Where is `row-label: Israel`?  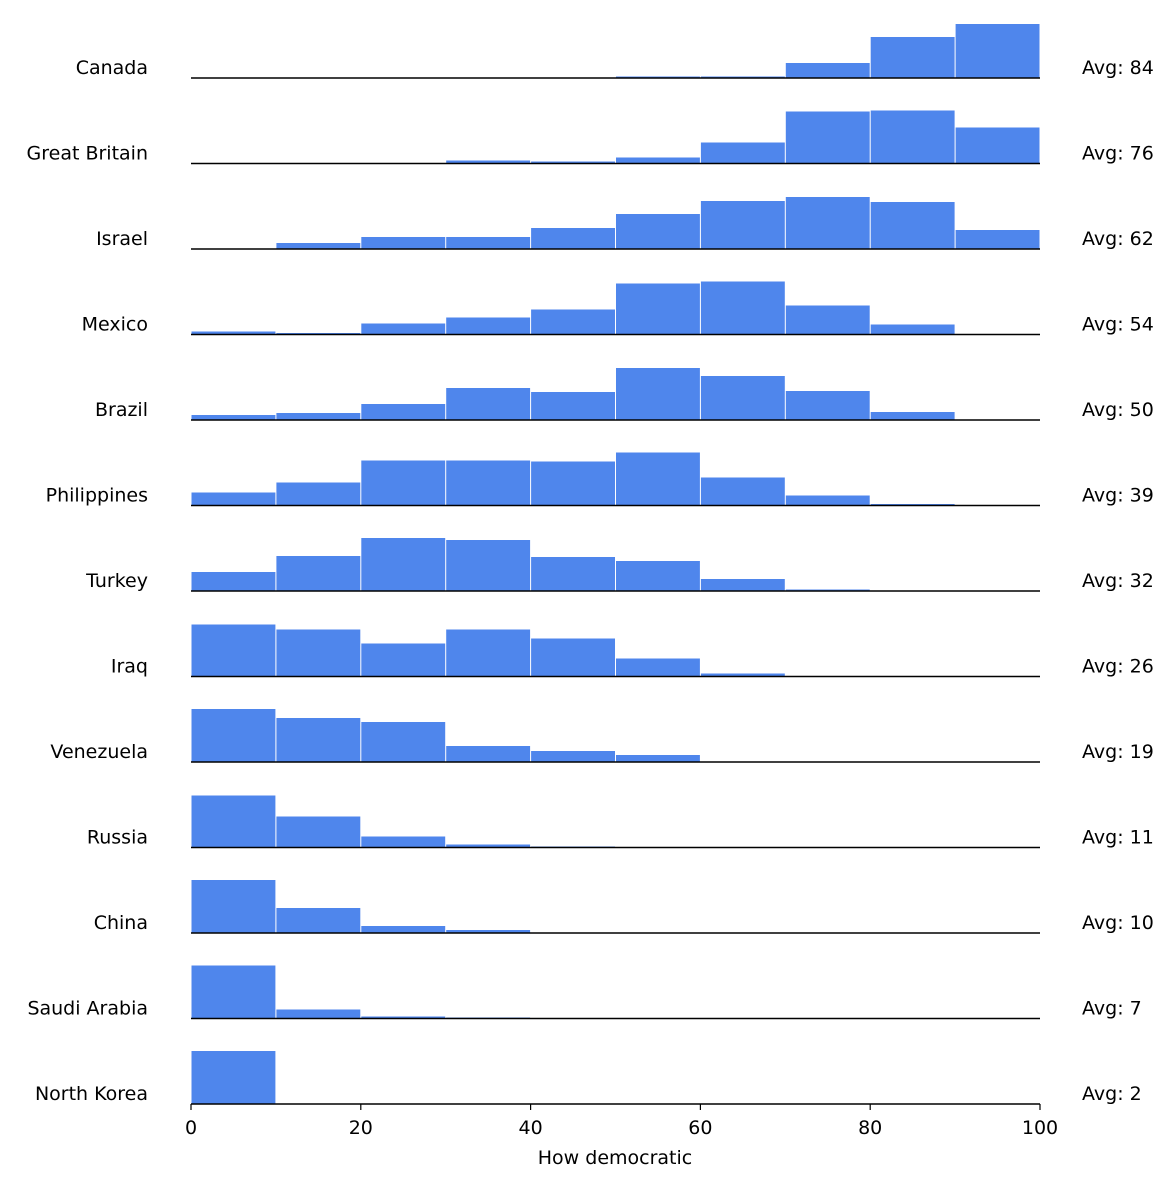 row-label: Israel is located at coordinates (122, 239).